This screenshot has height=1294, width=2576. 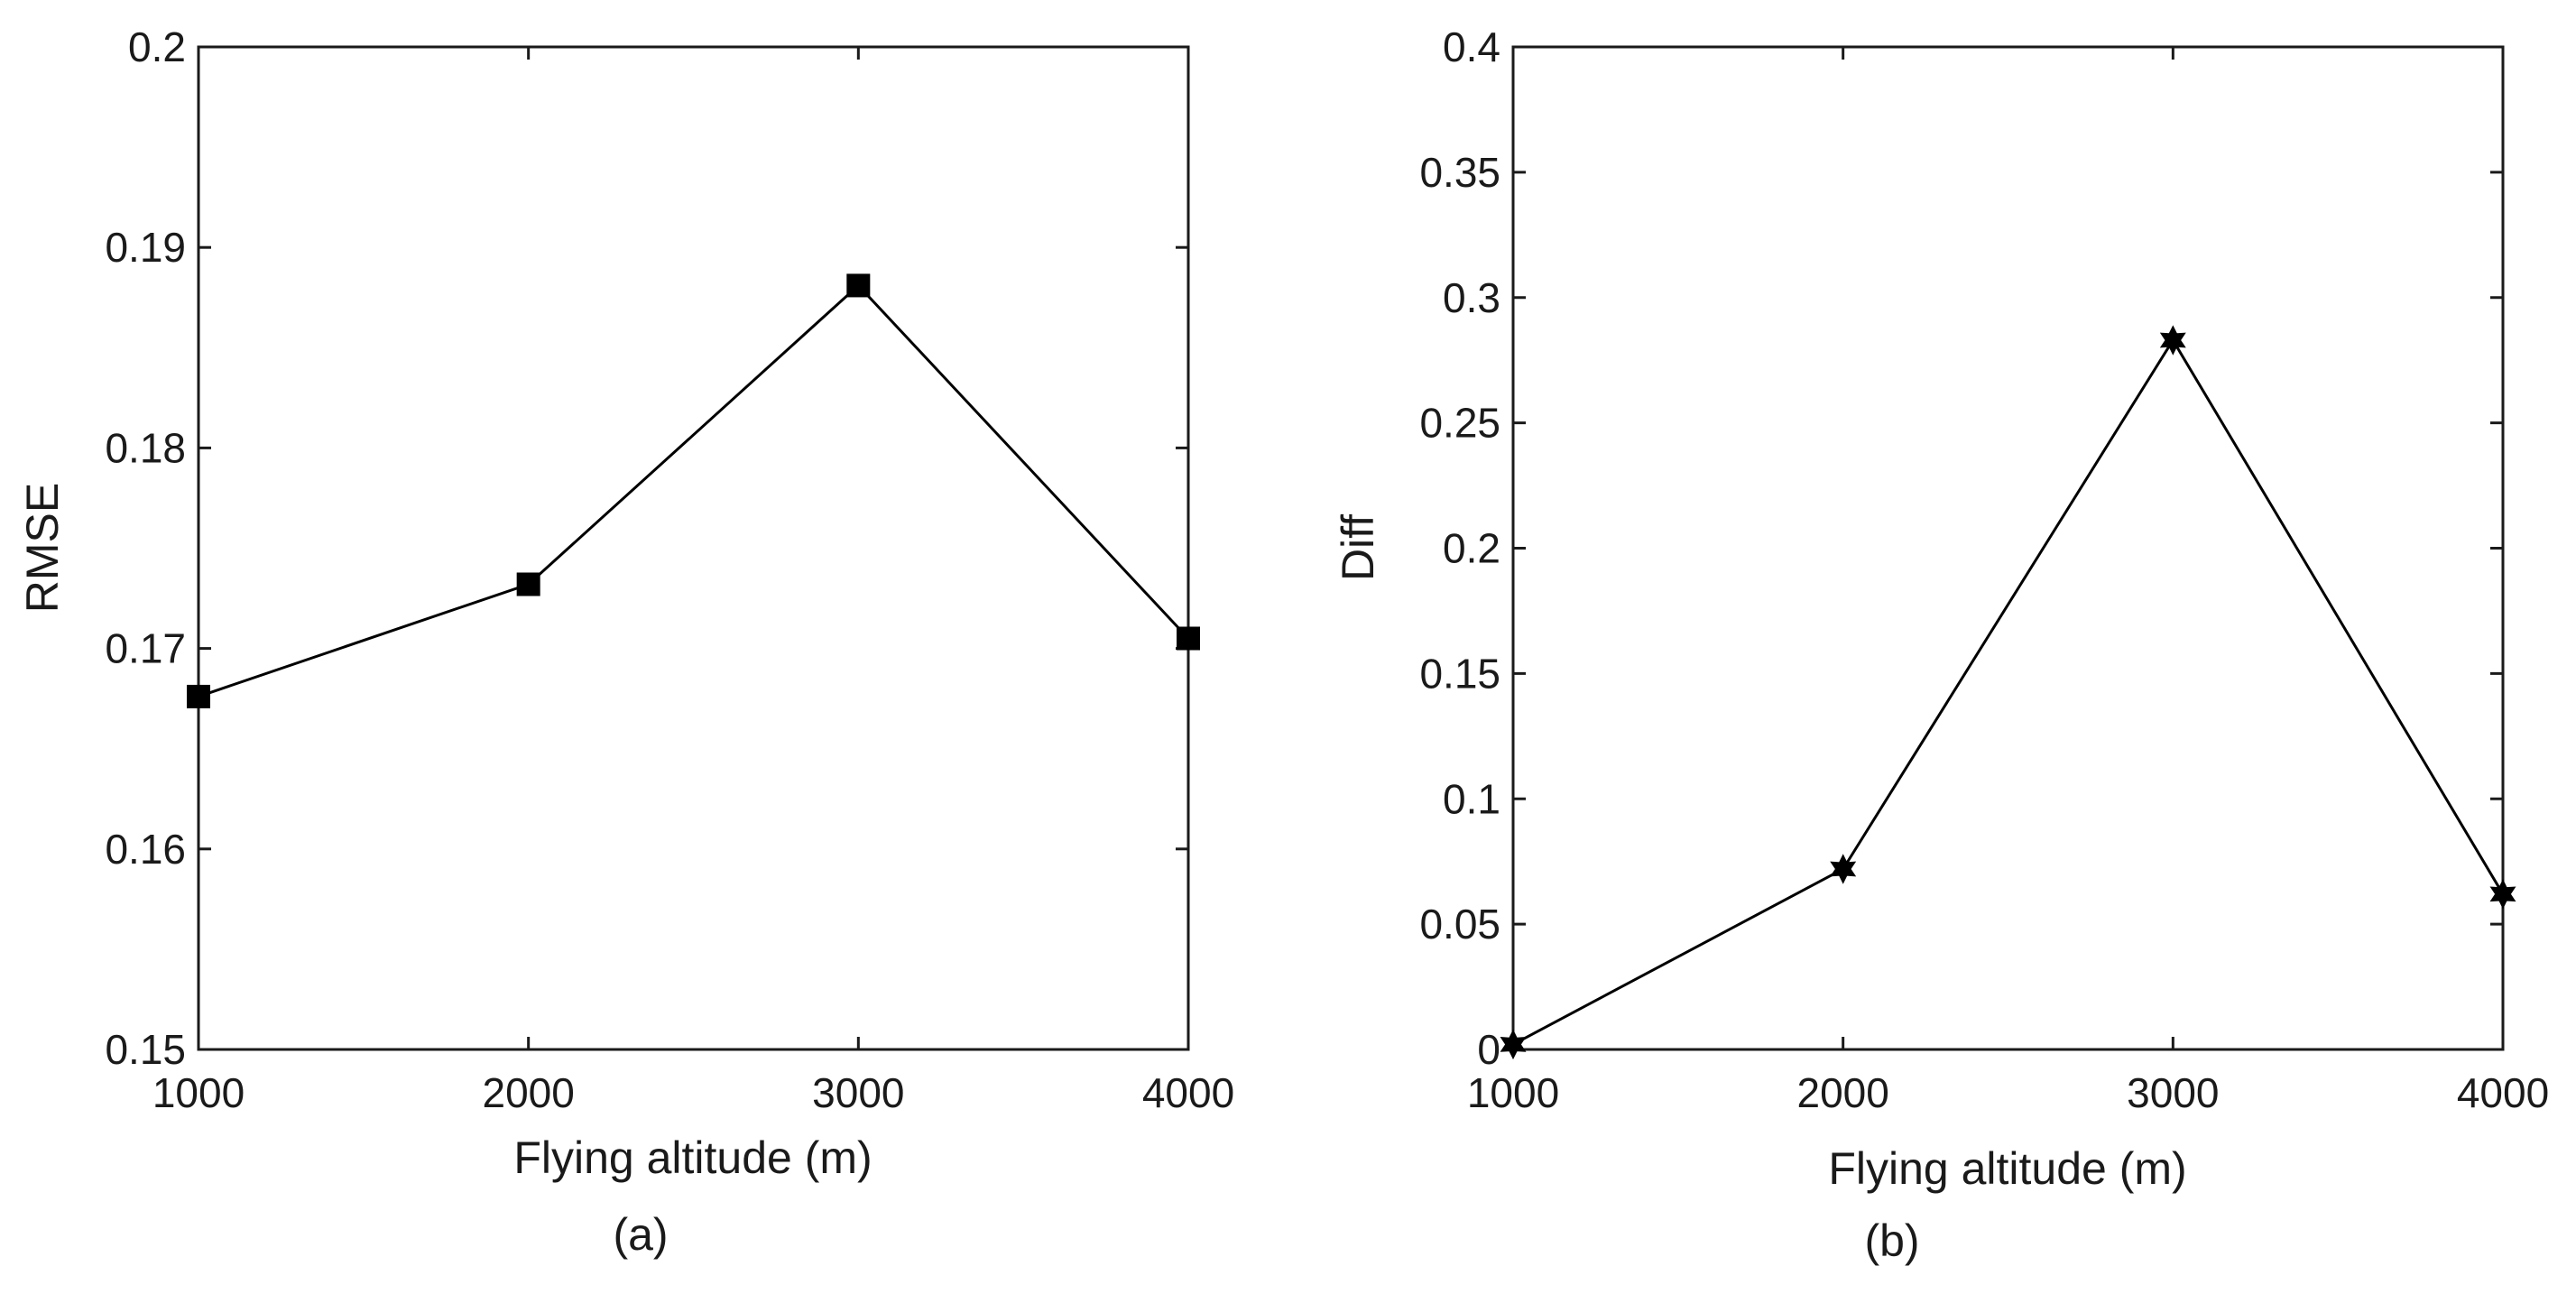 What do you see at coordinates (42, 548) in the screenshot?
I see `y-axis-label: RMSE` at bounding box center [42, 548].